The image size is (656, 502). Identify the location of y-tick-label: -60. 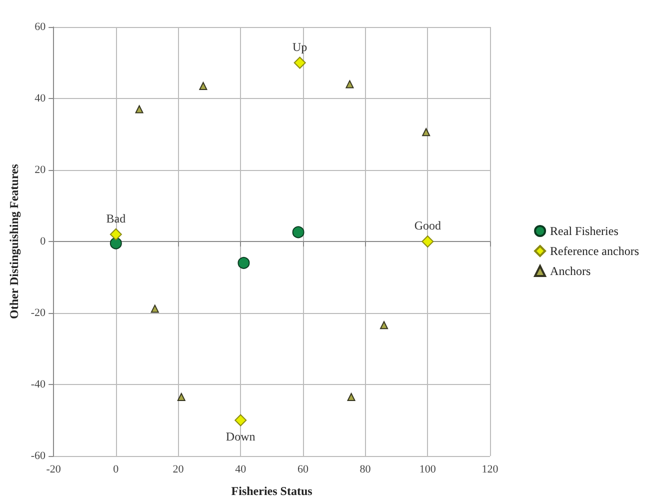
(38, 456).